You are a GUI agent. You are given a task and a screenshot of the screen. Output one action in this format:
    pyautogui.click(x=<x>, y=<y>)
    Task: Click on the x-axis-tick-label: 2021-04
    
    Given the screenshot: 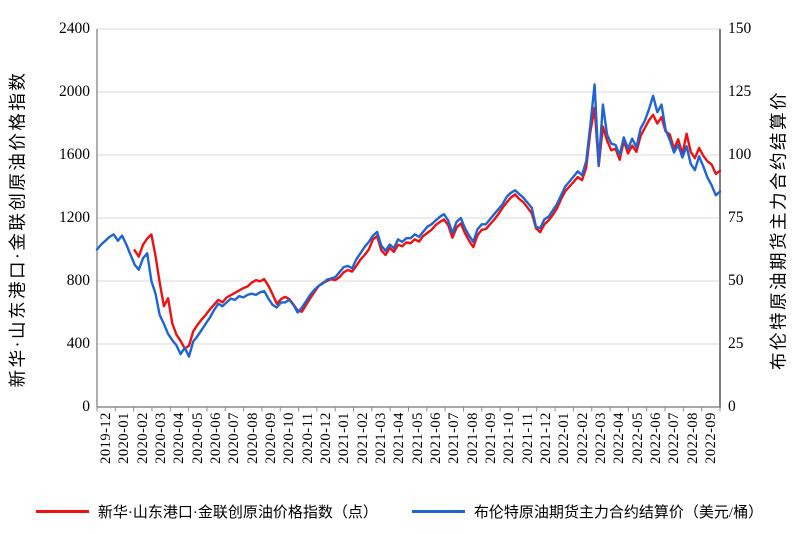 What is the action you would take?
    pyautogui.click(x=399, y=438)
    